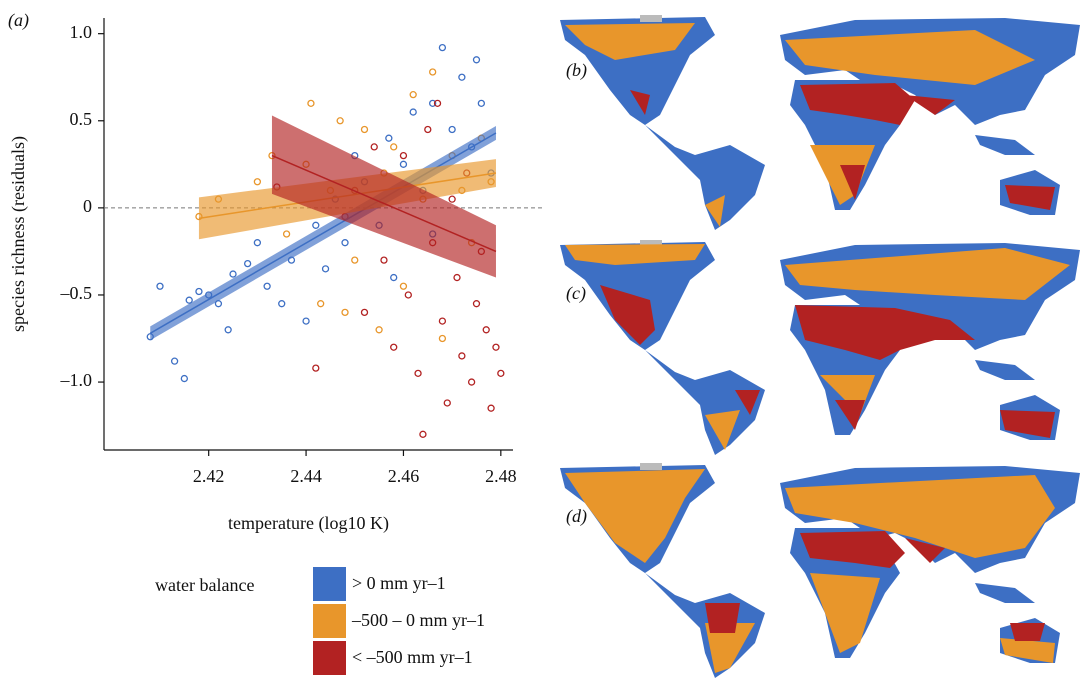 The height and width of the screenshot is (678, 1087). Describe the element at coordinates (412, 657) in the screenshot. I see `legend-label: < –500 mm yr–1` at that location.